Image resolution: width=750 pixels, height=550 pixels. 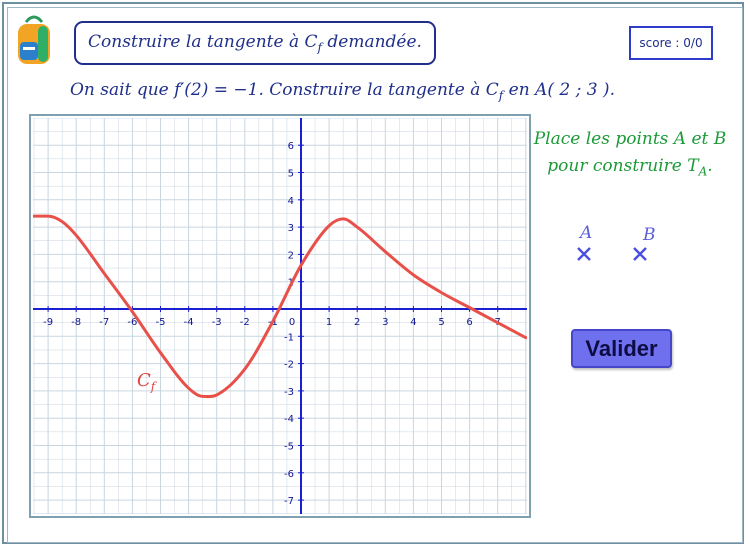 I want to click on y-tick-label: -5, so click(x=289, y=447).